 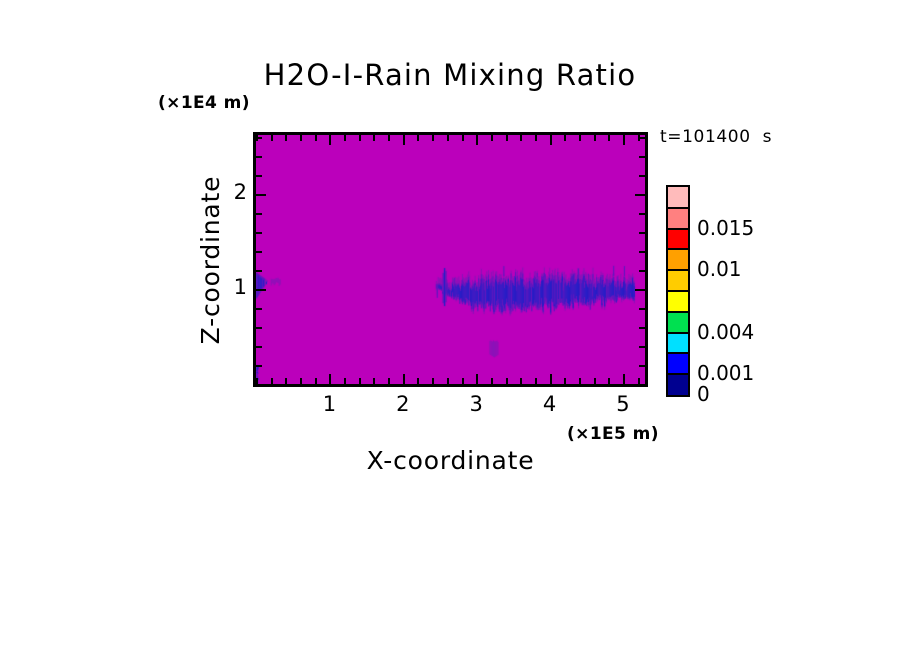 I want to click on x-tick-label: 2, so click(x=403, y=404).